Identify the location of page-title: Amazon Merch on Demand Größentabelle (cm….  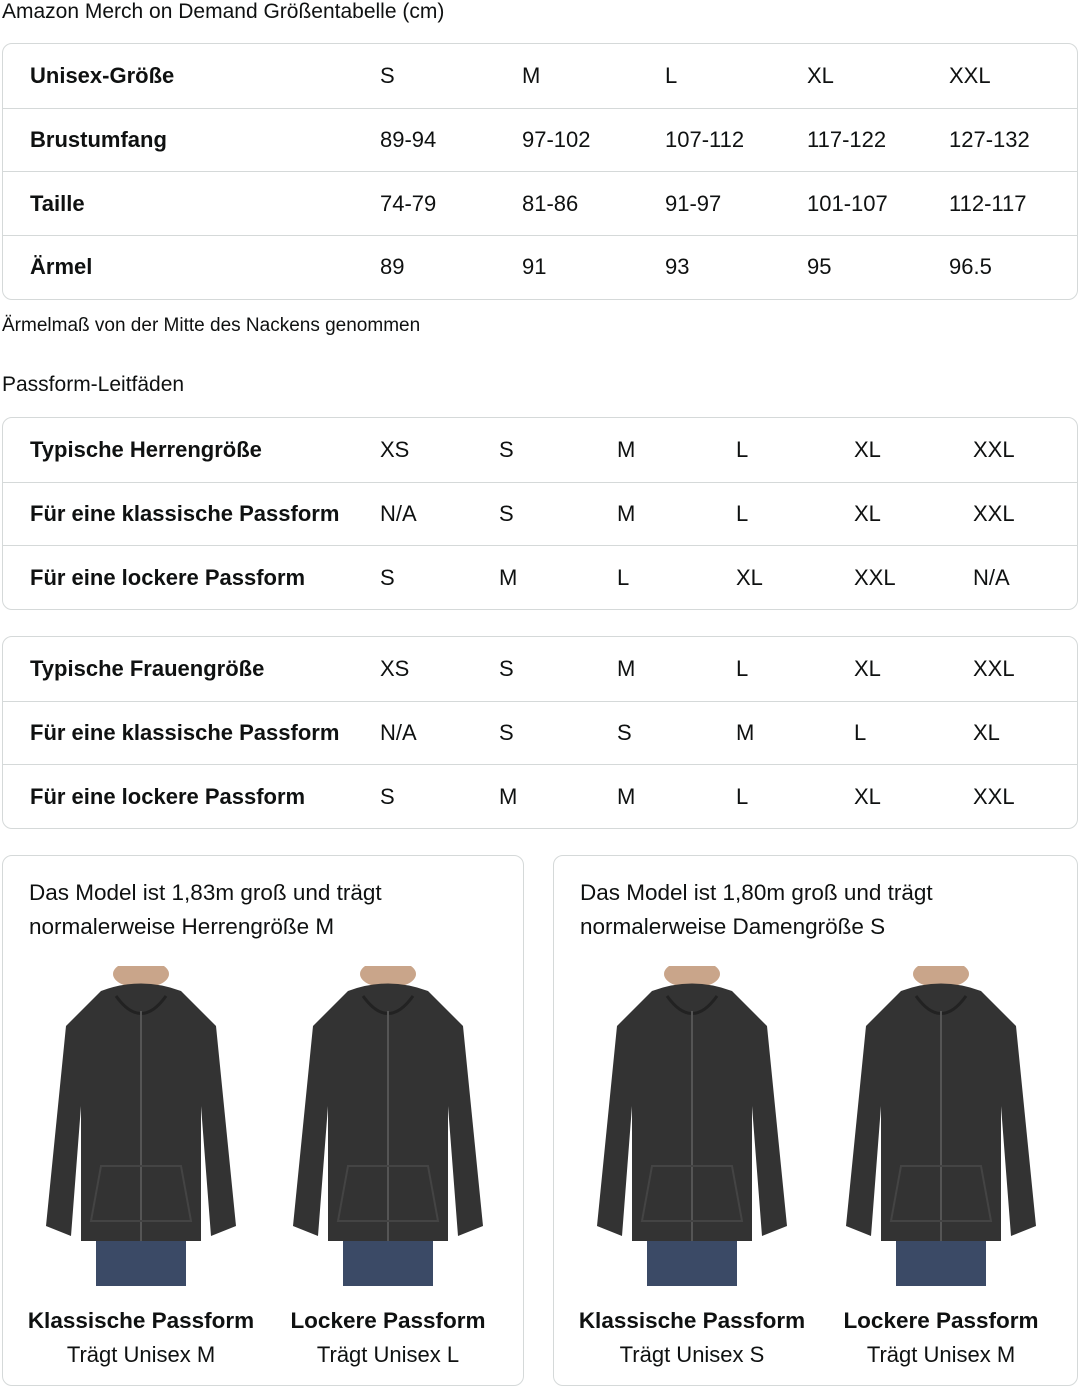
(223, 11).